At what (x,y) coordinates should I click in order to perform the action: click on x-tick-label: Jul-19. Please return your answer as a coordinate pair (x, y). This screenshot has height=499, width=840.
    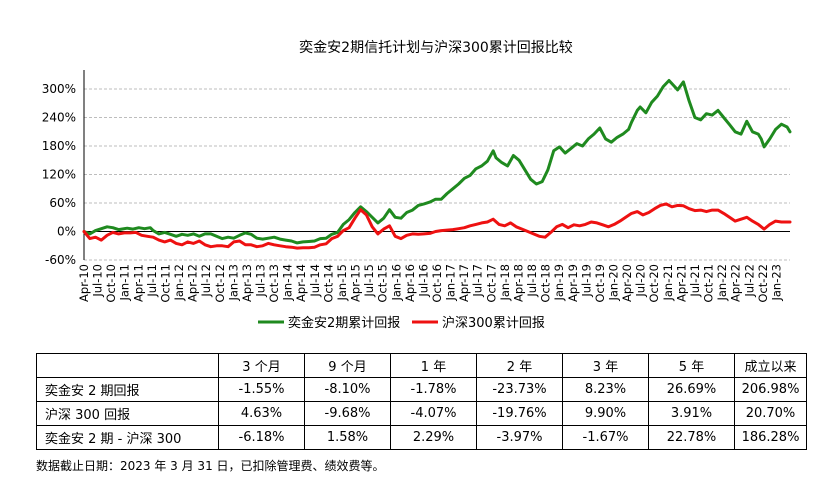
    Looking at the image, I should click on (586, 281).